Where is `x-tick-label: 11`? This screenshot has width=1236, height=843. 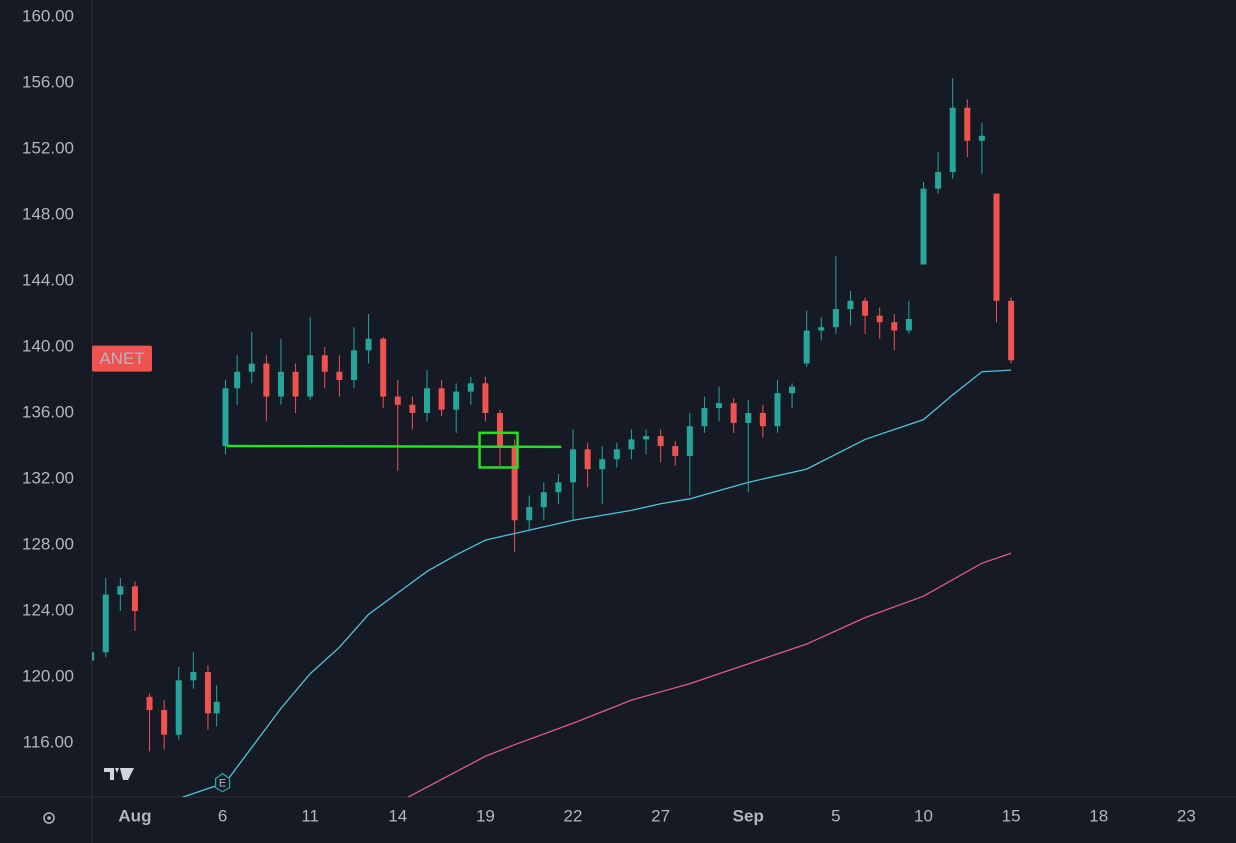 x-tick-label: 11 is located at coordinates (310, 815).